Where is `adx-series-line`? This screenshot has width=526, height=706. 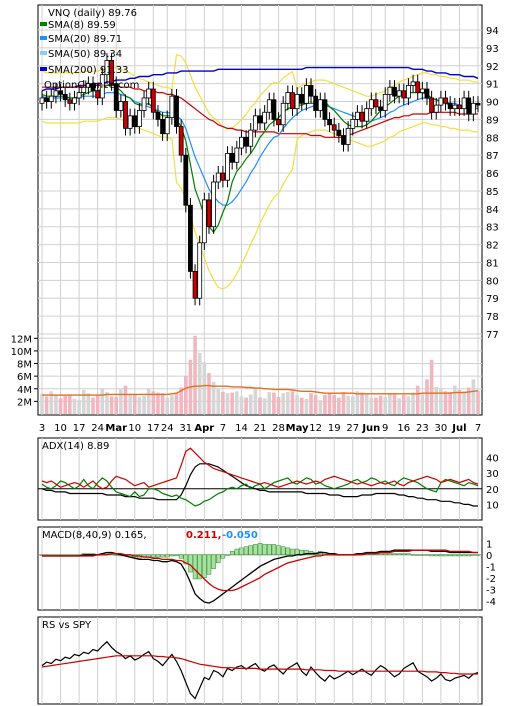
adx-series-line is located at coordinates (259, 485).